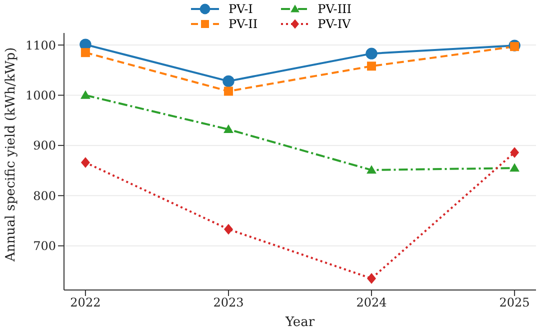  I want to click on legend-label: PV-III, so click(335, 9).